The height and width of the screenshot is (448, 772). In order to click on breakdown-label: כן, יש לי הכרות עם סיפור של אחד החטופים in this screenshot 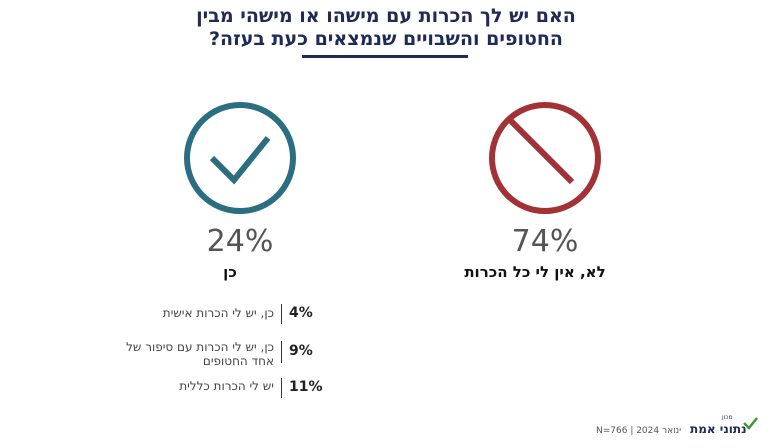, I will do `click(200, 354)`.